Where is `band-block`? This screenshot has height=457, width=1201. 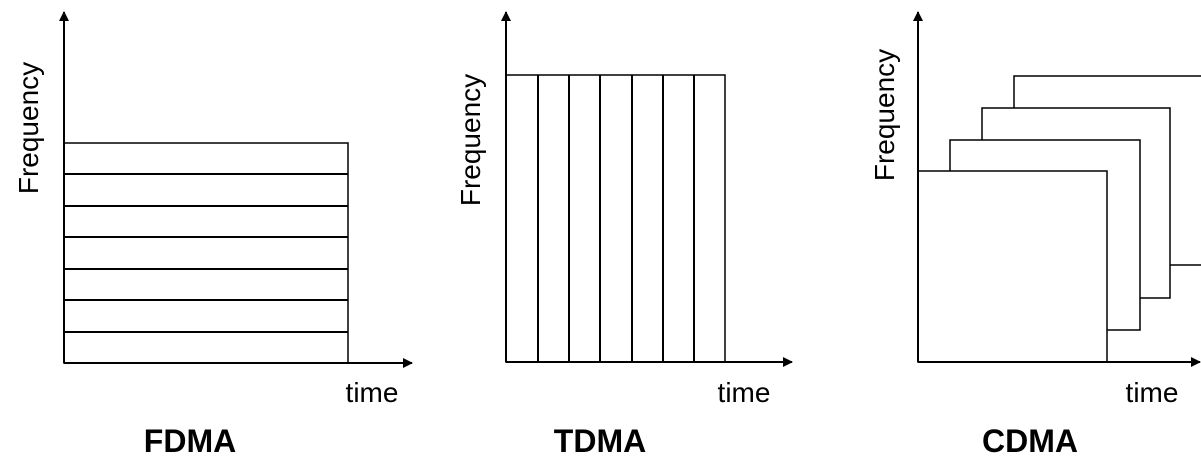 band-block is located at coordinates (206, 253).